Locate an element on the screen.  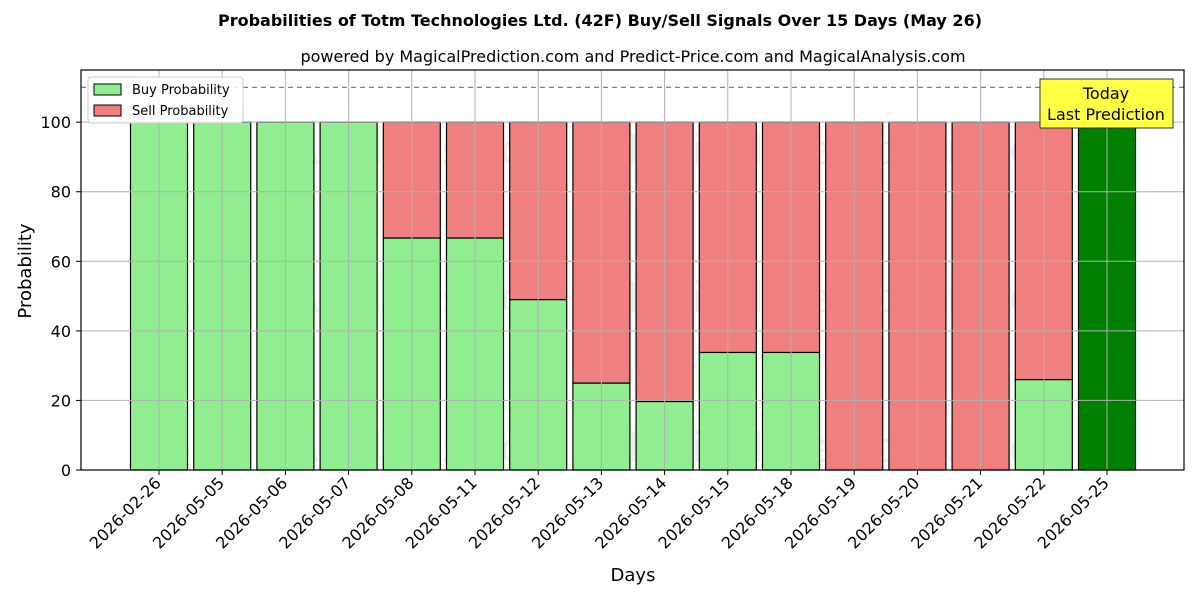
legend is located at coordinates (165, 100).